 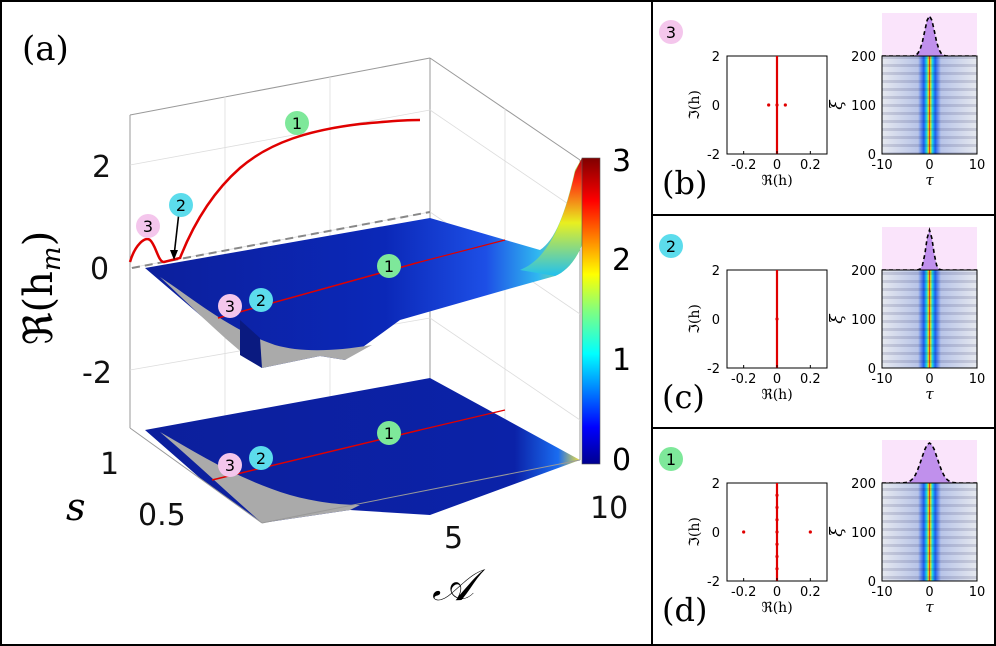 I want to click on panel-c-label: (c), so click(x=683, y=397).